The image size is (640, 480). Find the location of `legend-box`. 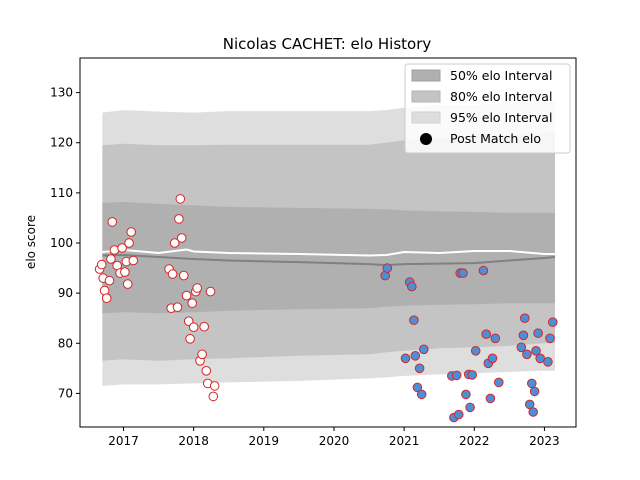

legend-box is located at coordinates (487, 108).